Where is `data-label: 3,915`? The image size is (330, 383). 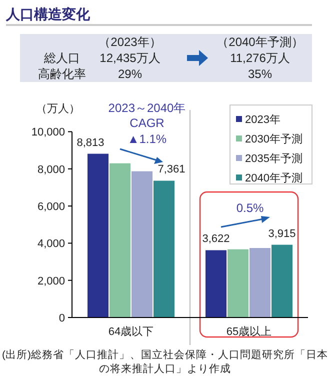
data-label: 3,915 is located at coordinates (282, 234).